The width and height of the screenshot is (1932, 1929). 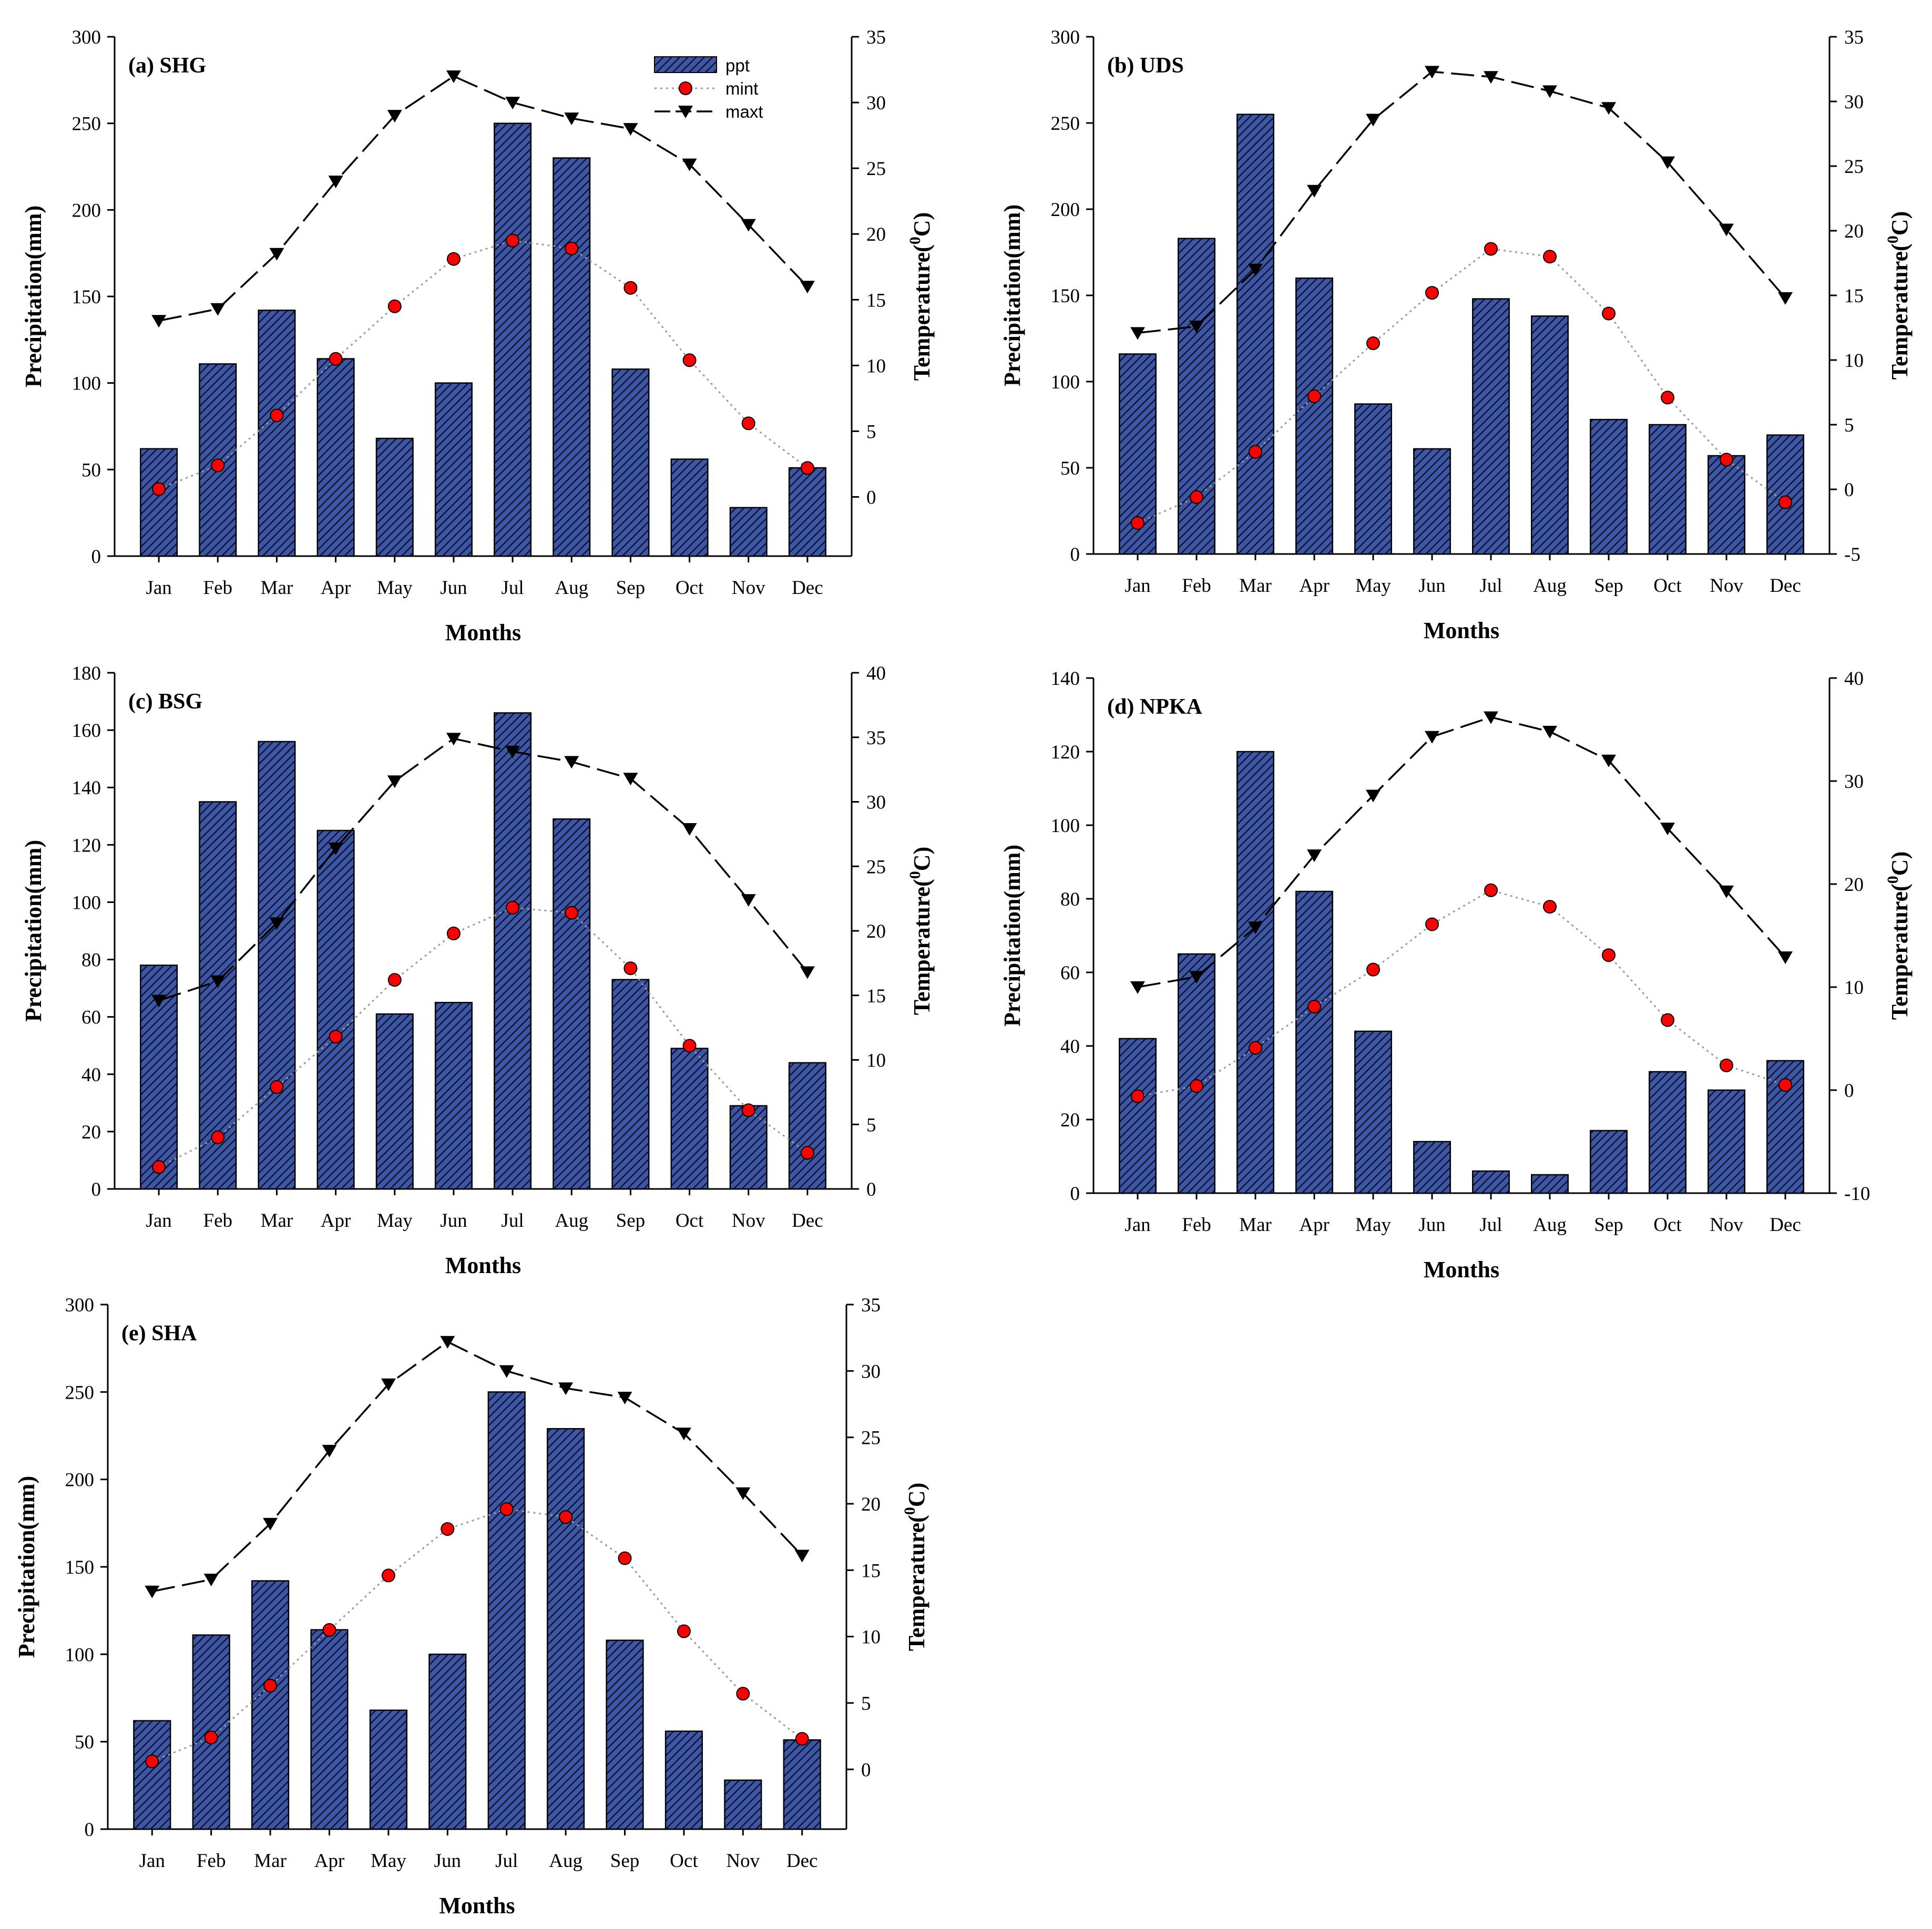 I want to click on left-tick-label: 20, so click(x=91, y=1133).